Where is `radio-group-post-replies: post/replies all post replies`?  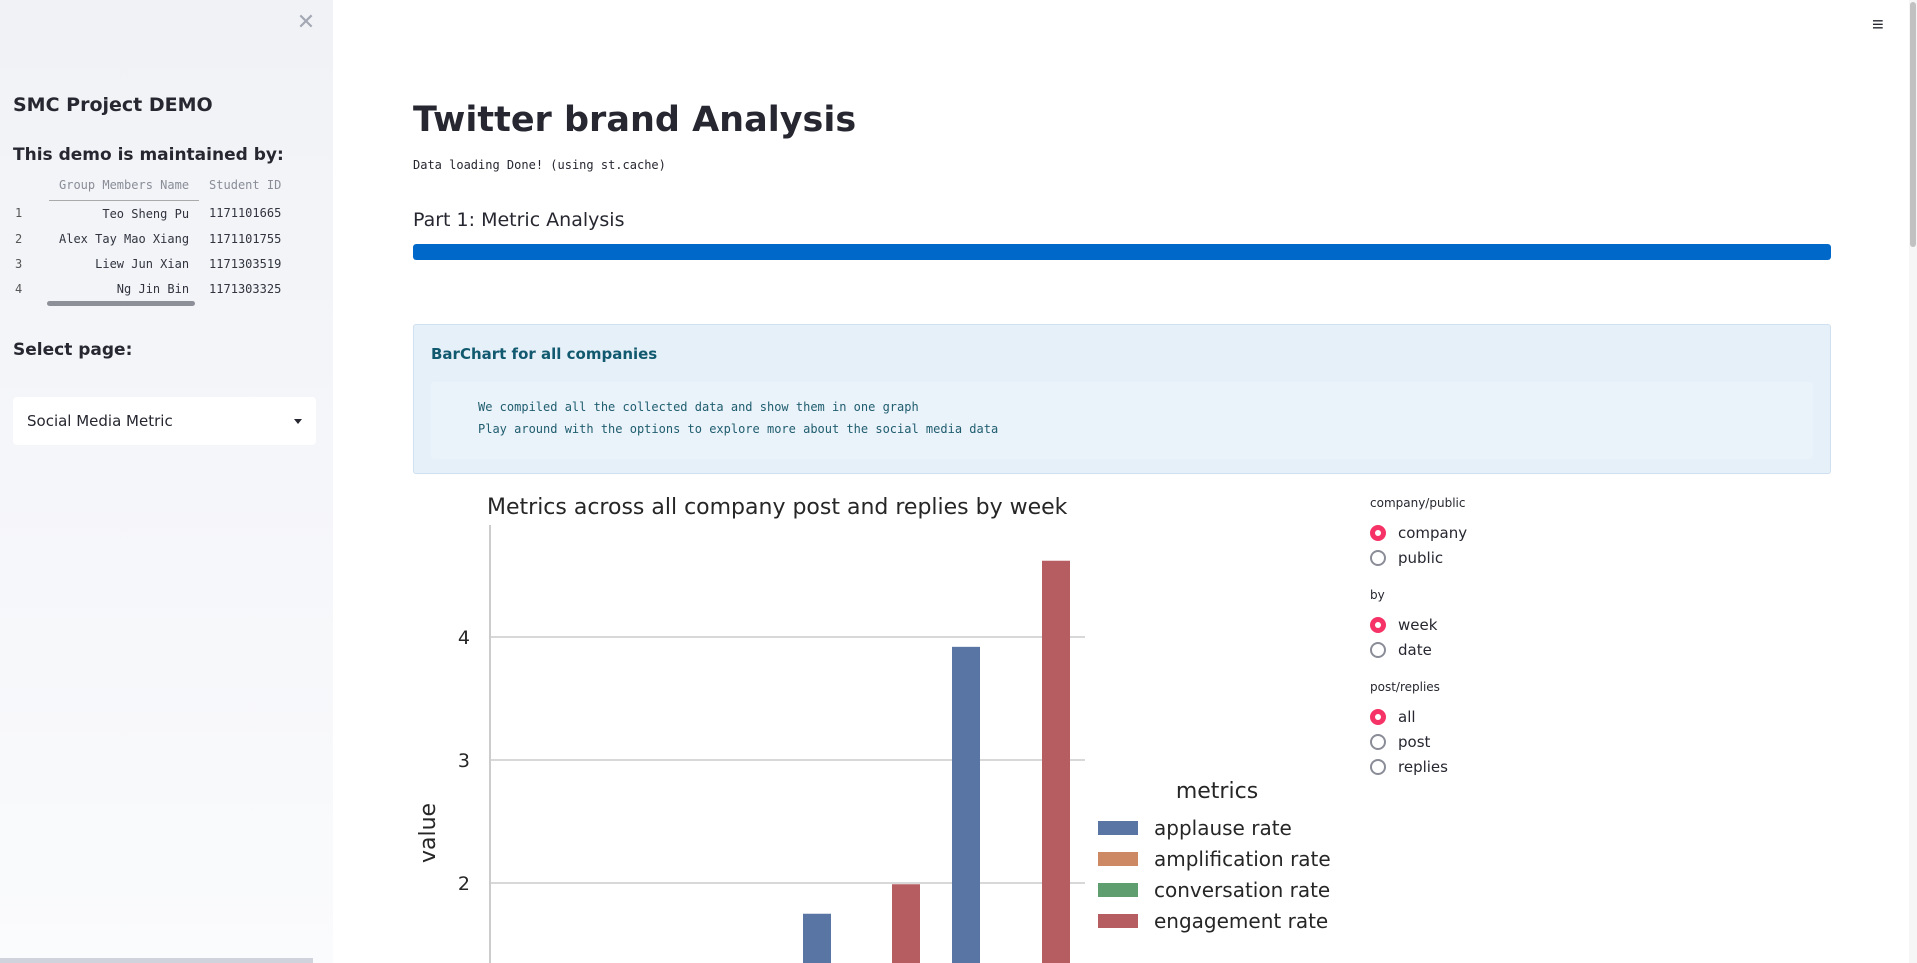 radio-group-post-replies: post/replies all post replies is located at coordinates (1470, 729).